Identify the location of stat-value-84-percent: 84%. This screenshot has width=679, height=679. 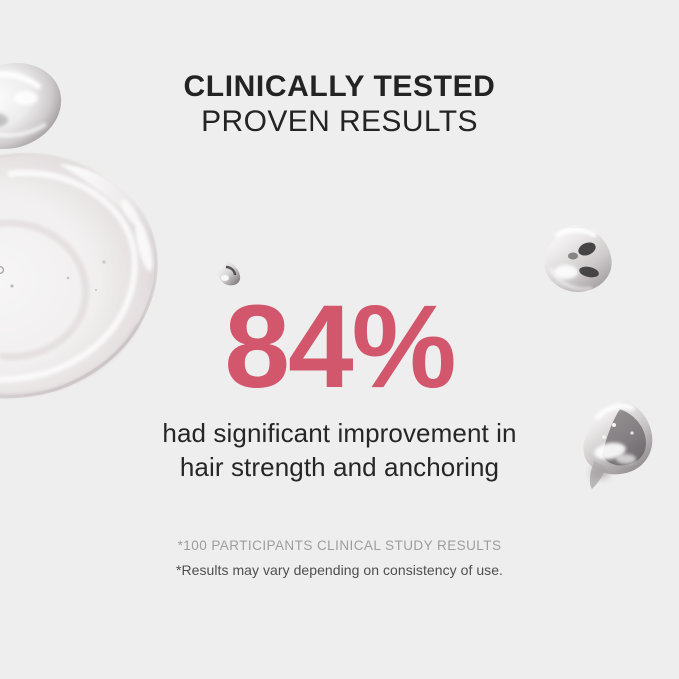
(340, 347).